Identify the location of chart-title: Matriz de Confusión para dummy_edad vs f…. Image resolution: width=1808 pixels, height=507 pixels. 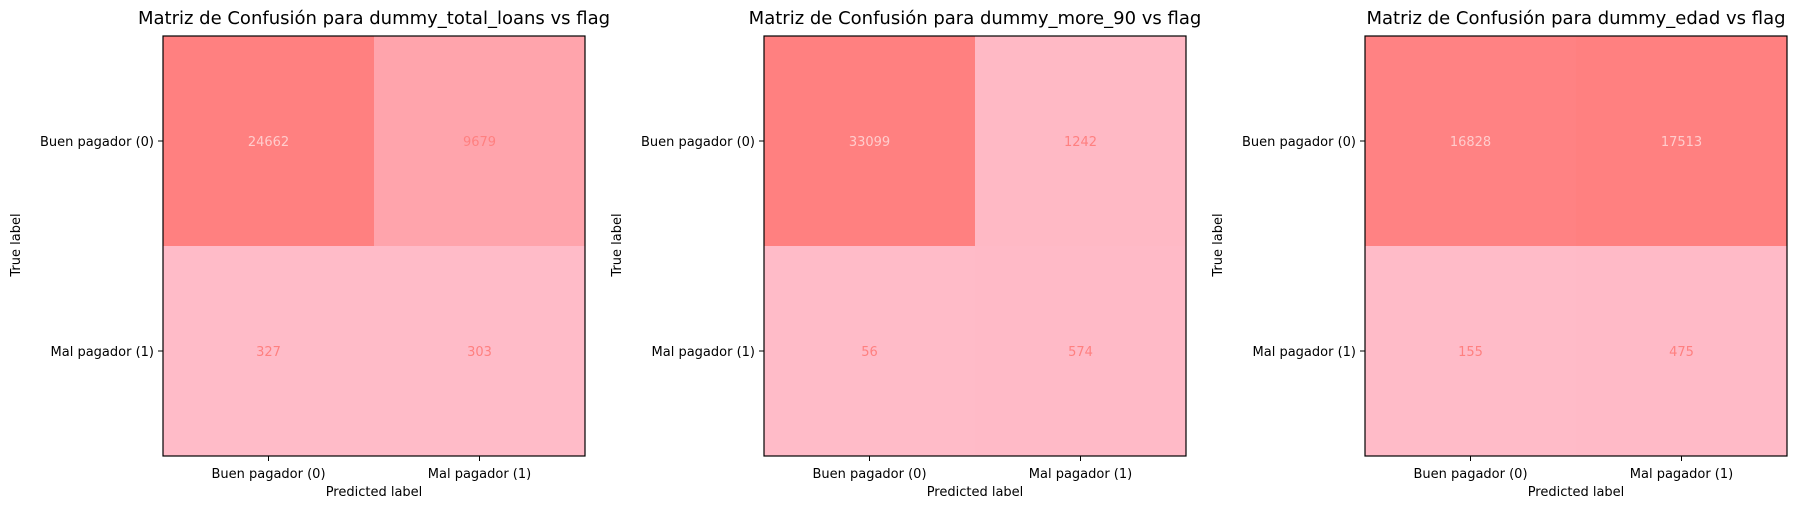
(1575, 18).